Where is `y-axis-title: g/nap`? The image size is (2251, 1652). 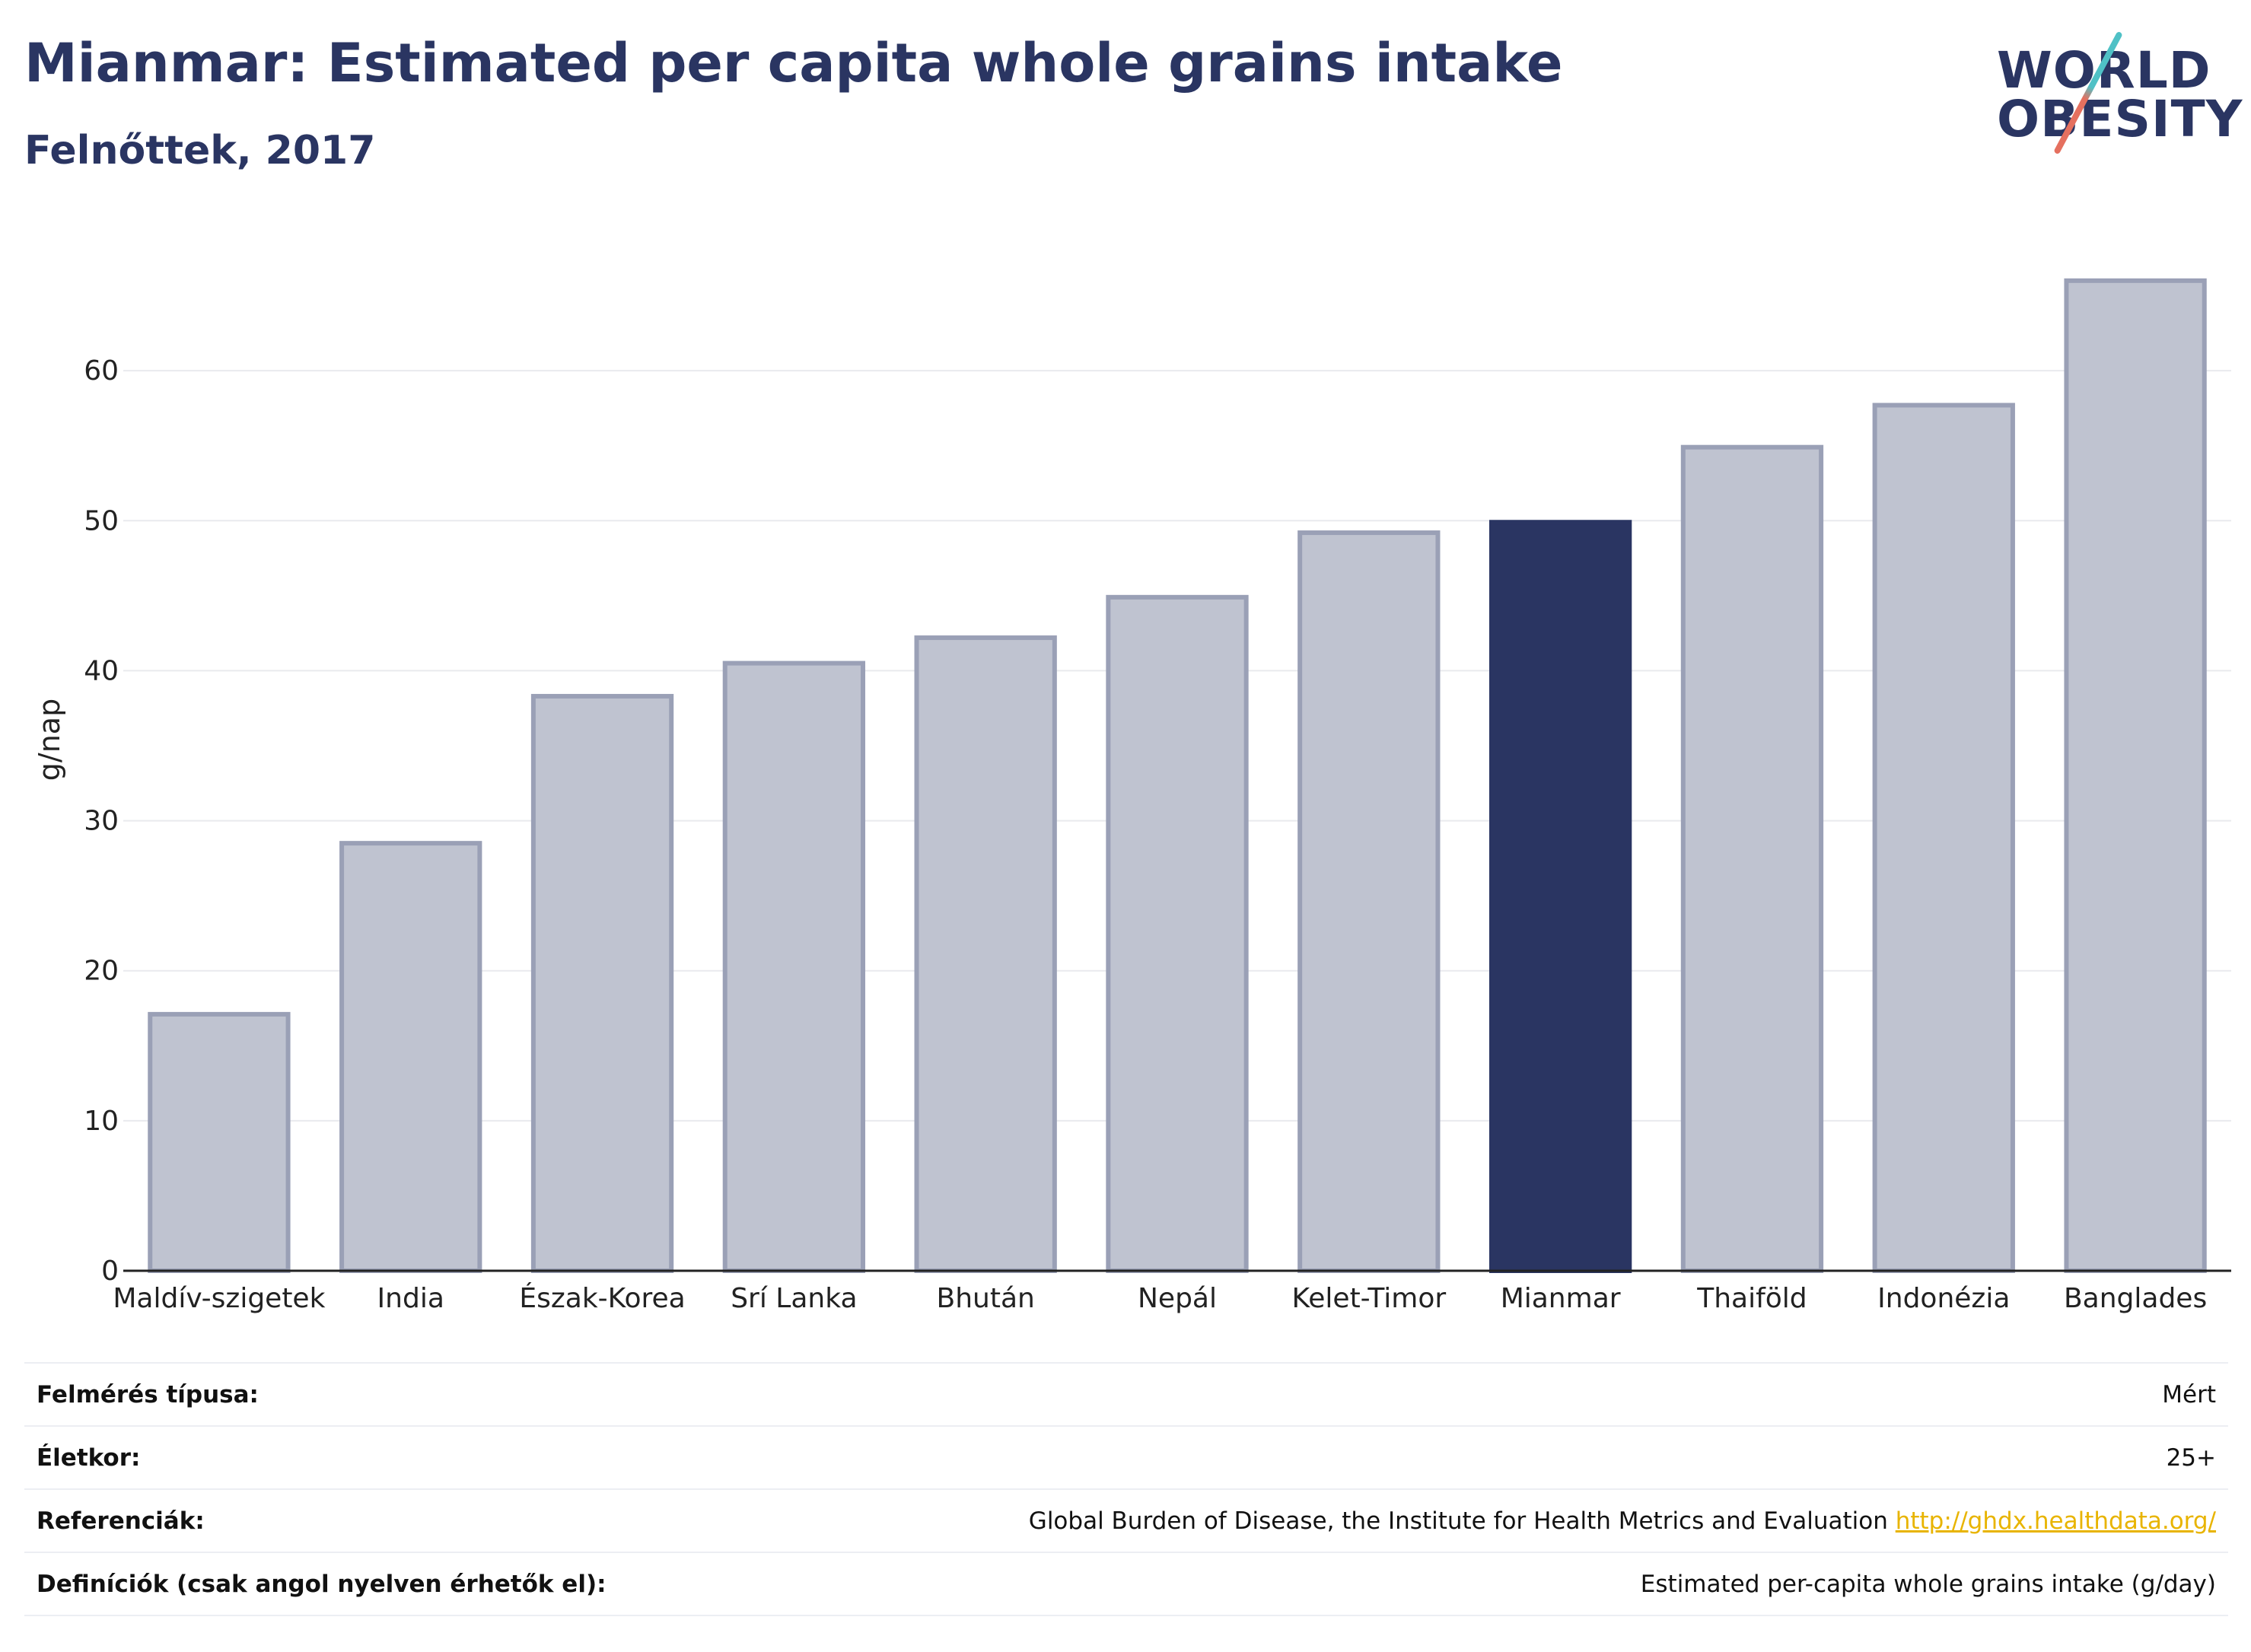
y-axis-title: g/nap is located at coordinates (49, 740).